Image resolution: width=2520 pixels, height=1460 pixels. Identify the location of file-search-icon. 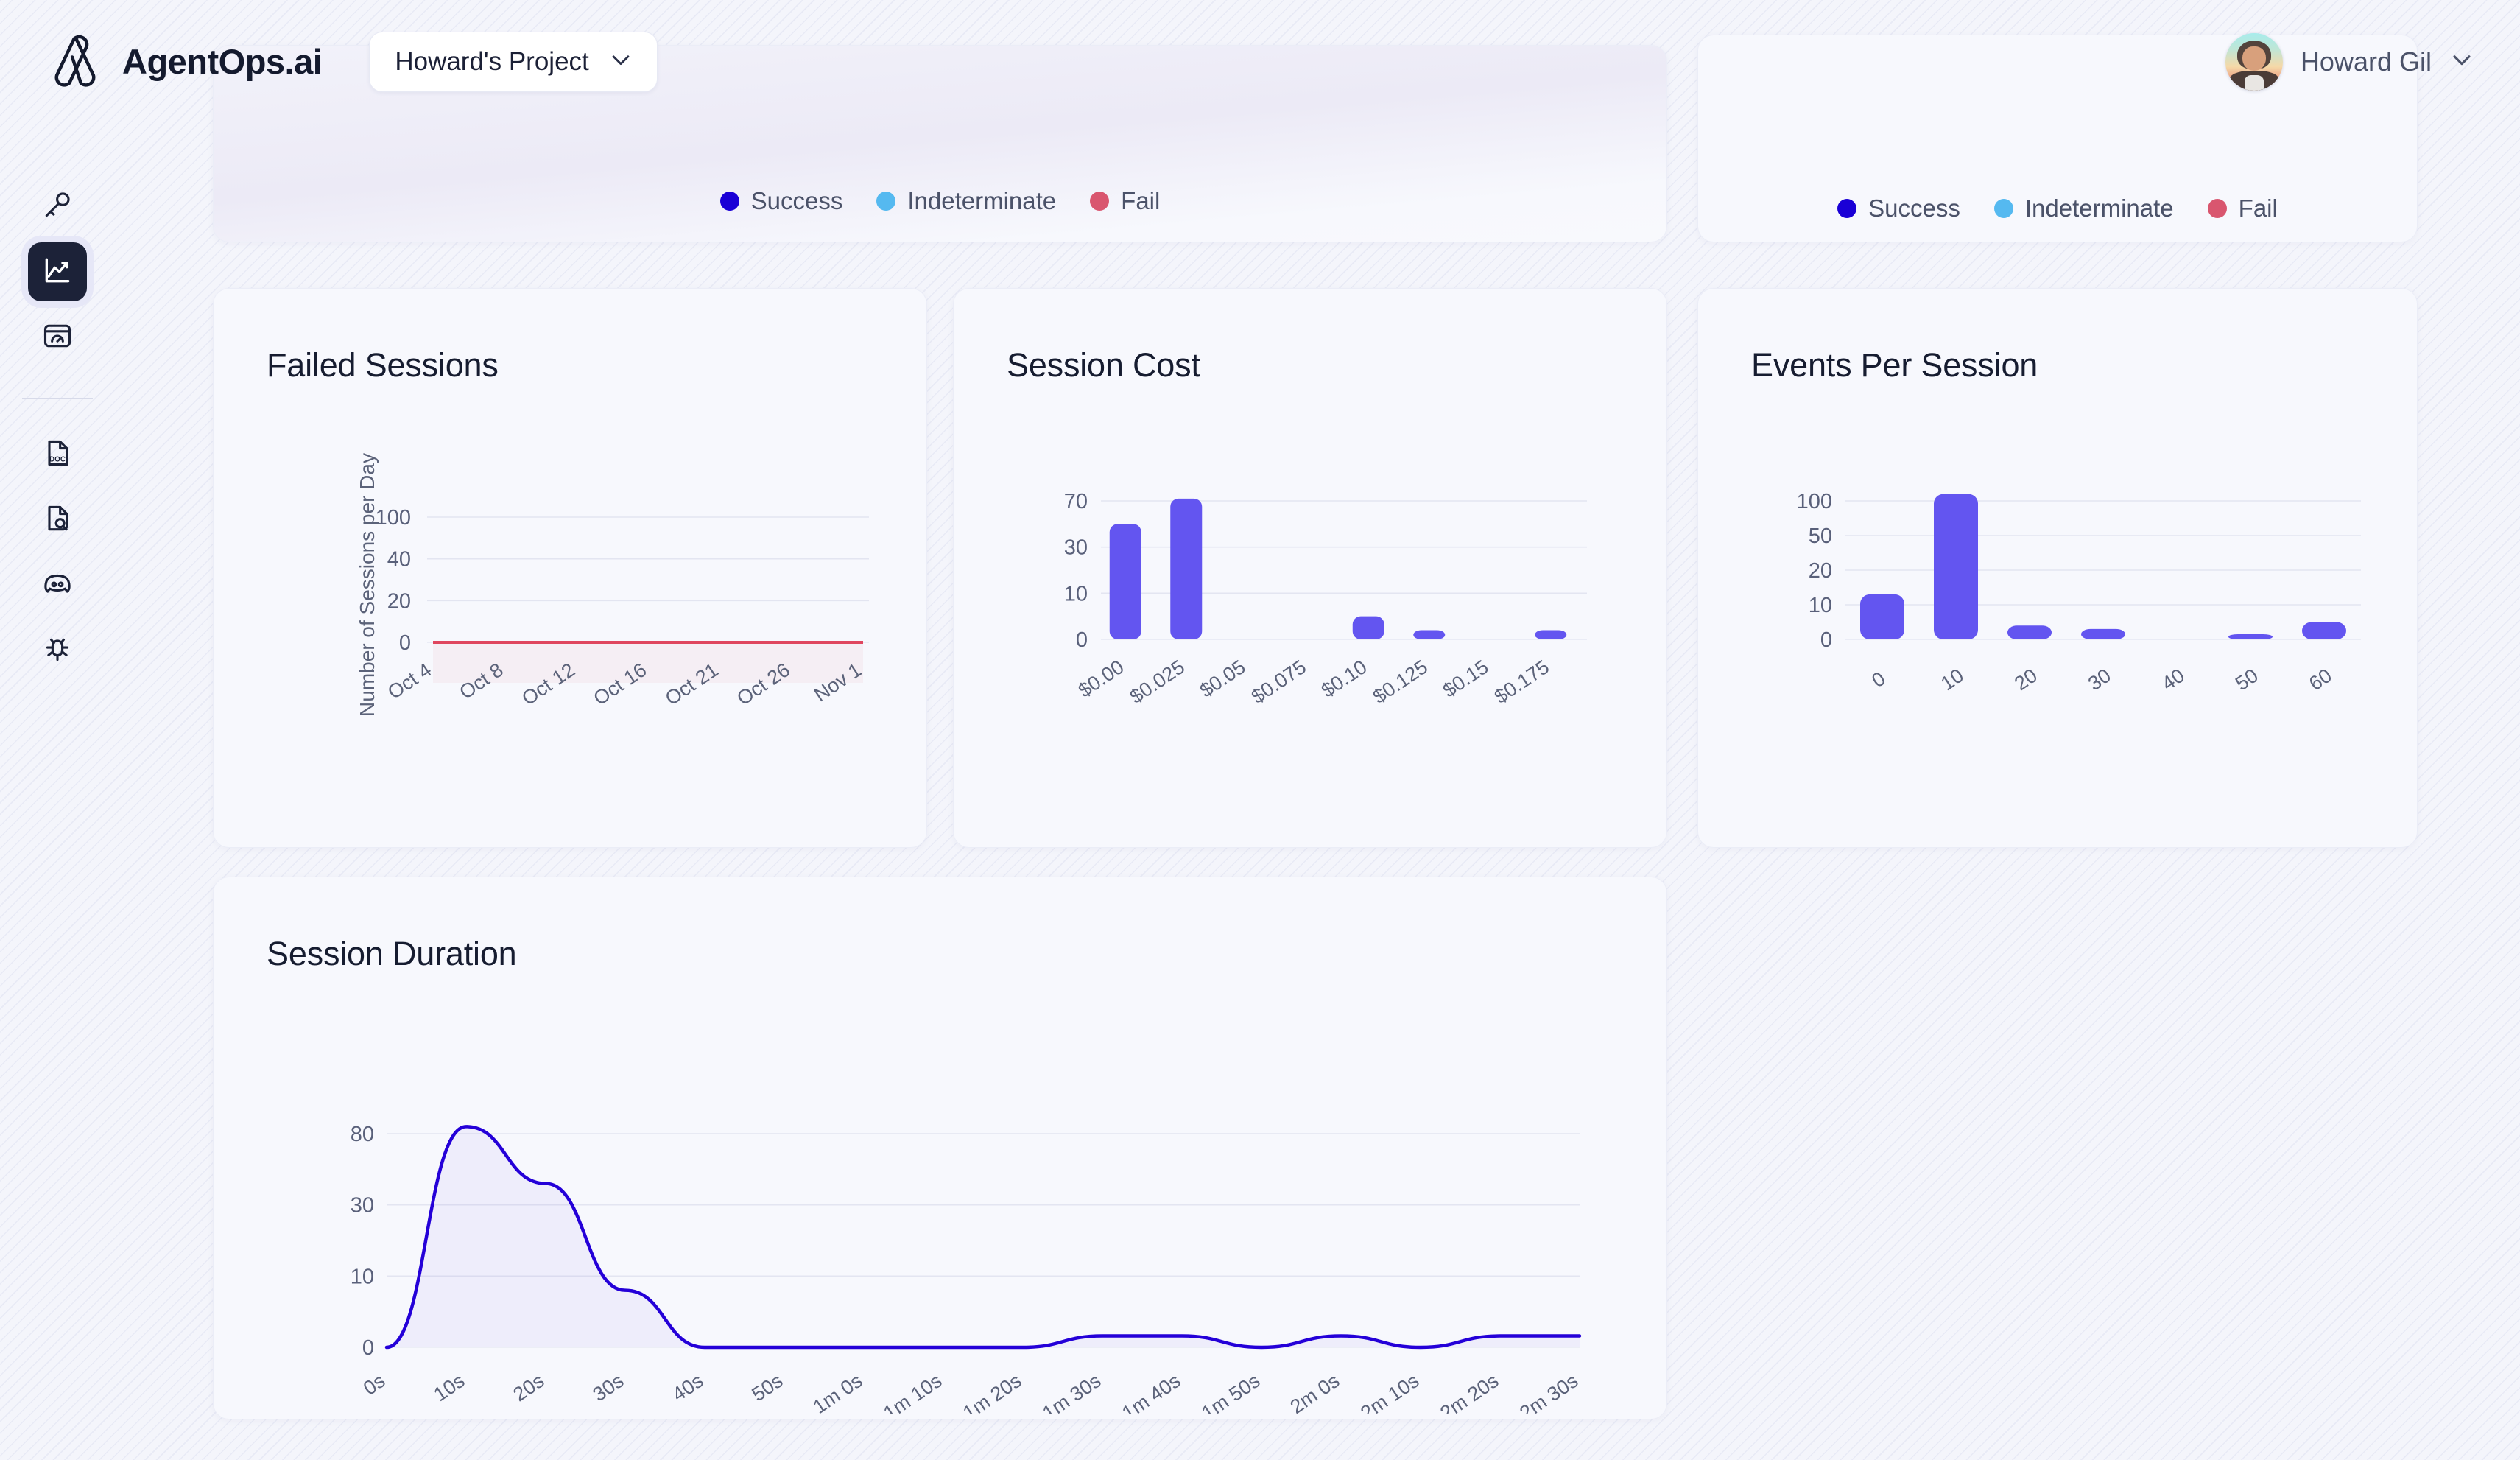
(58, 520).